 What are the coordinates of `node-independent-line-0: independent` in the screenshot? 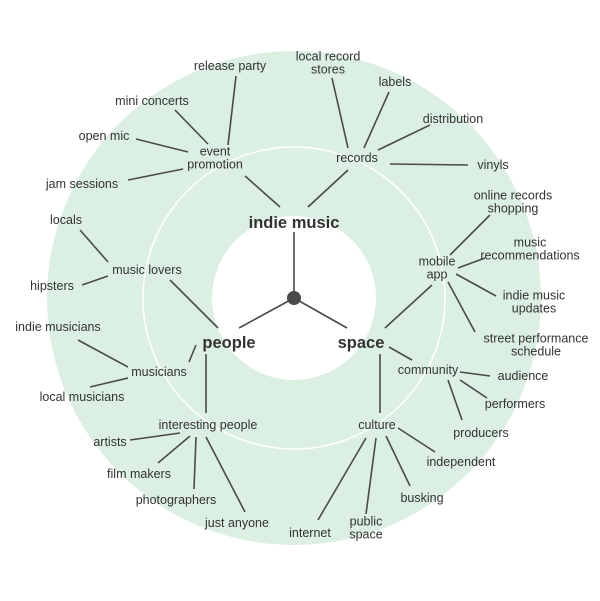 It's located at (461, 462).